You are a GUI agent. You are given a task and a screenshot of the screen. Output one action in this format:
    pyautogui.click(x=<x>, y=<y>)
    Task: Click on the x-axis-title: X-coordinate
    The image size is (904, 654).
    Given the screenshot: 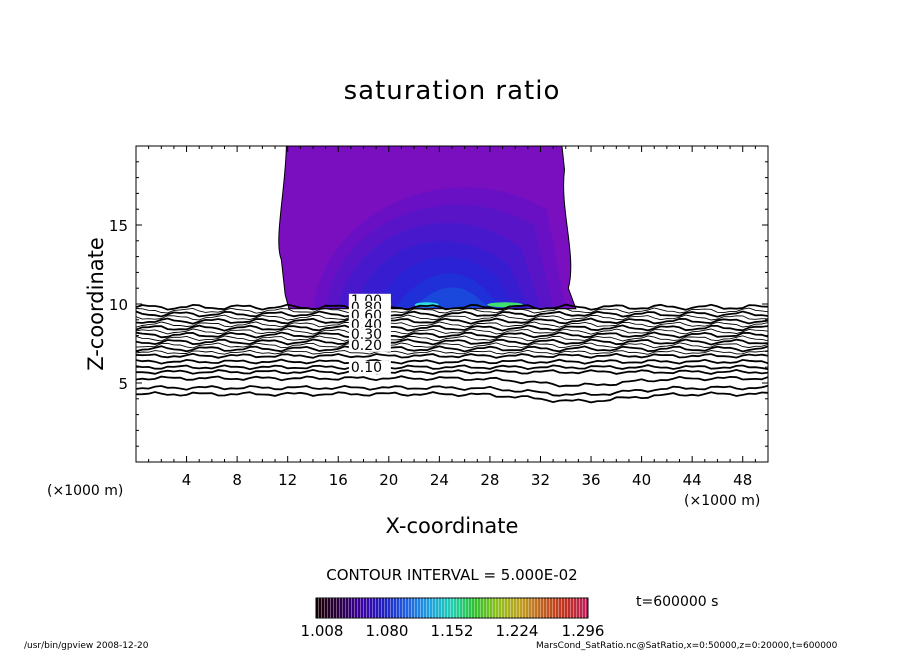 What is the action you would take?
    pyautogui.click(x=452, y=526)
    